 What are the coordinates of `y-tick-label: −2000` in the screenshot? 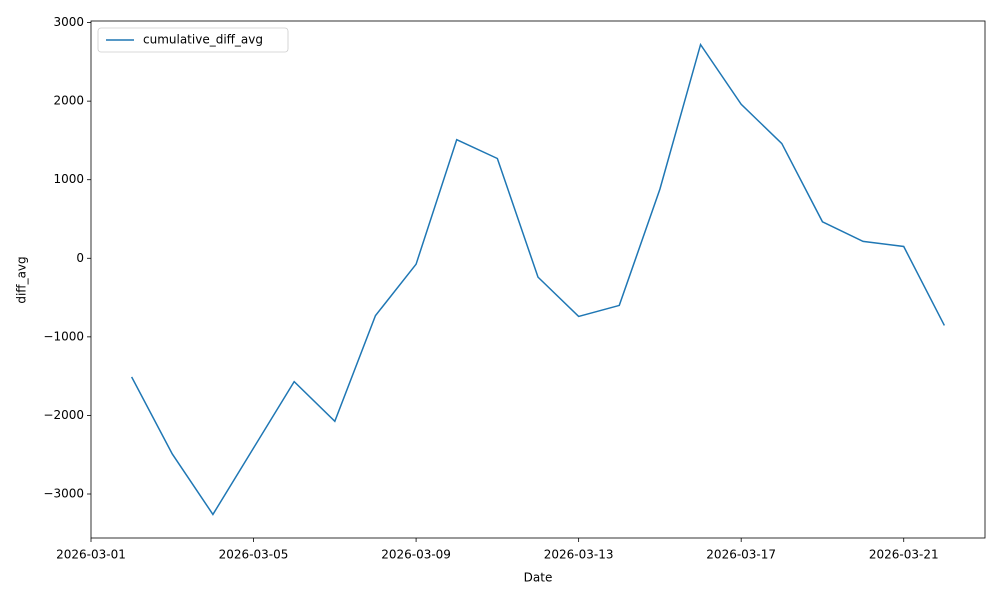 It's located at (63, 415).